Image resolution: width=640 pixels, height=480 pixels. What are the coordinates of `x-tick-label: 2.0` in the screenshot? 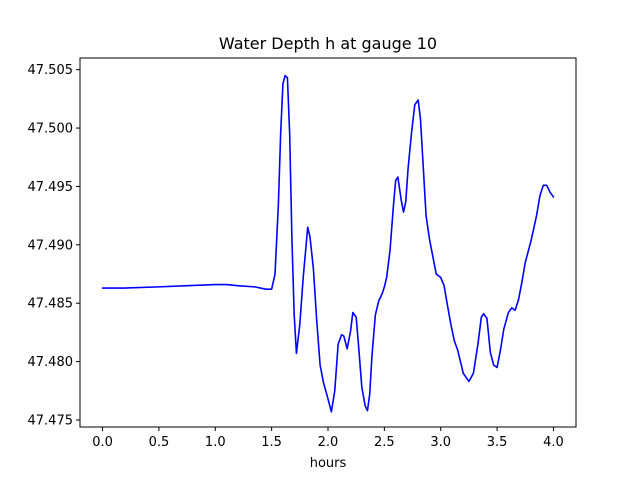 It's located at (328, 442).